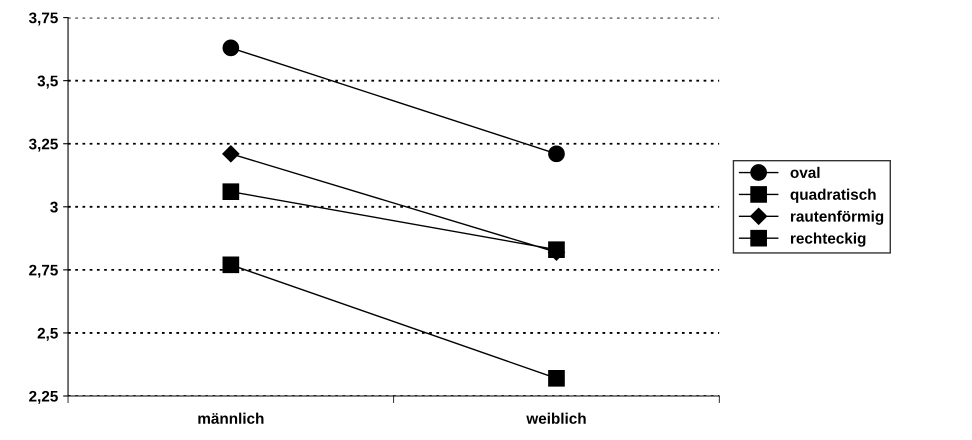 The width and height of the screenshot is (972, 440). I want to click on y-tick-label: 3,25, so click(43, 145).